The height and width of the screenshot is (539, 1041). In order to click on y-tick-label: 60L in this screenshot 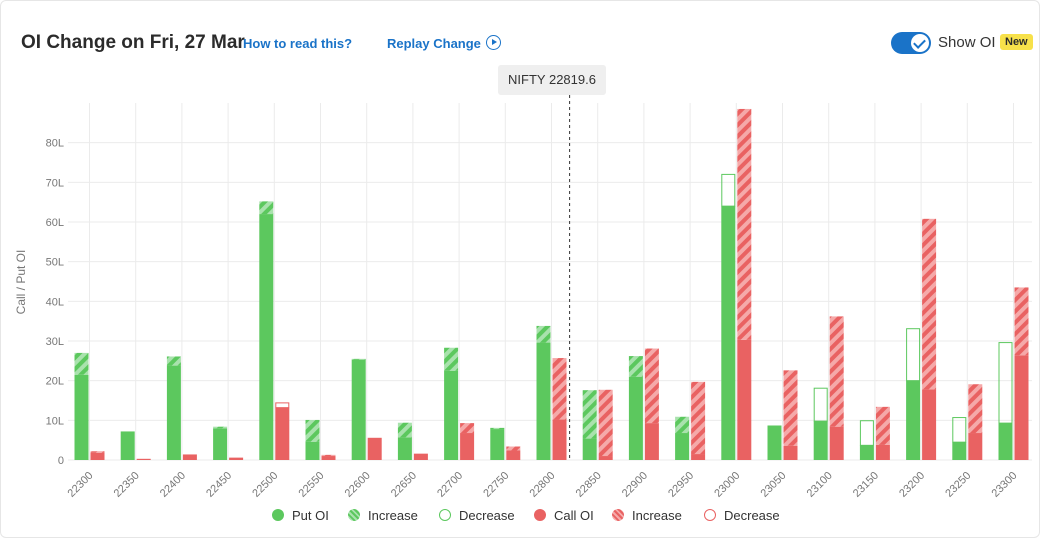, I will do `click(55, 223)`.